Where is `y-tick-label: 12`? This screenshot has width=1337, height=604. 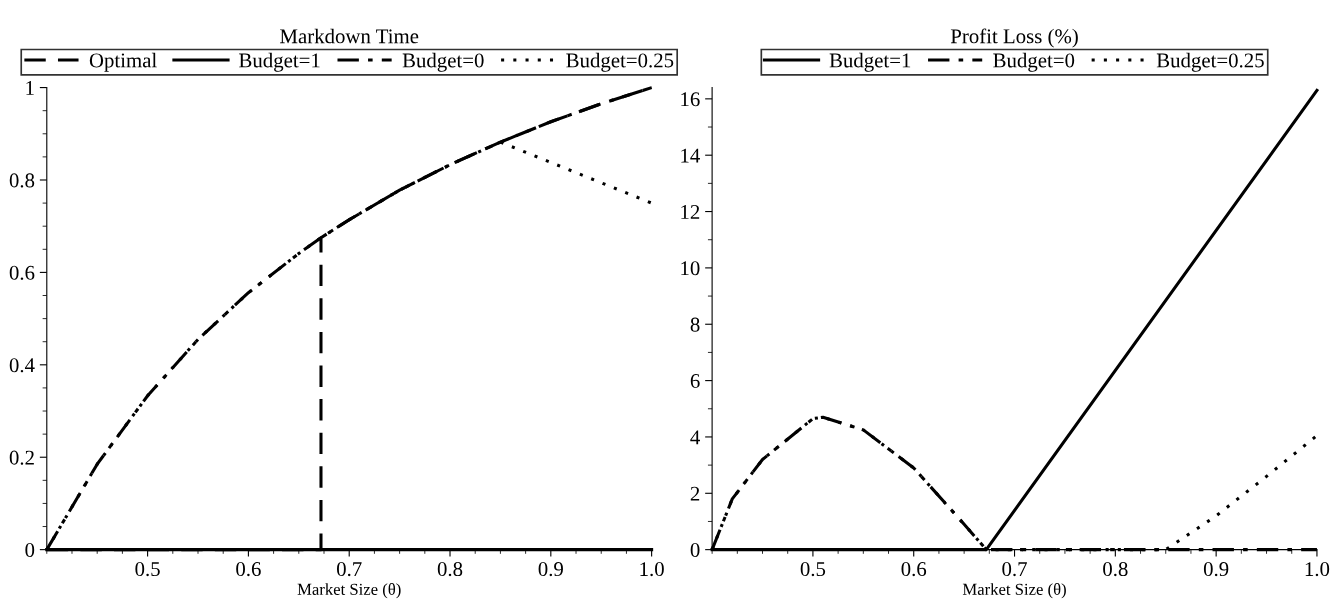
y-tick-label: 12 is located at coordinates (690, 211).